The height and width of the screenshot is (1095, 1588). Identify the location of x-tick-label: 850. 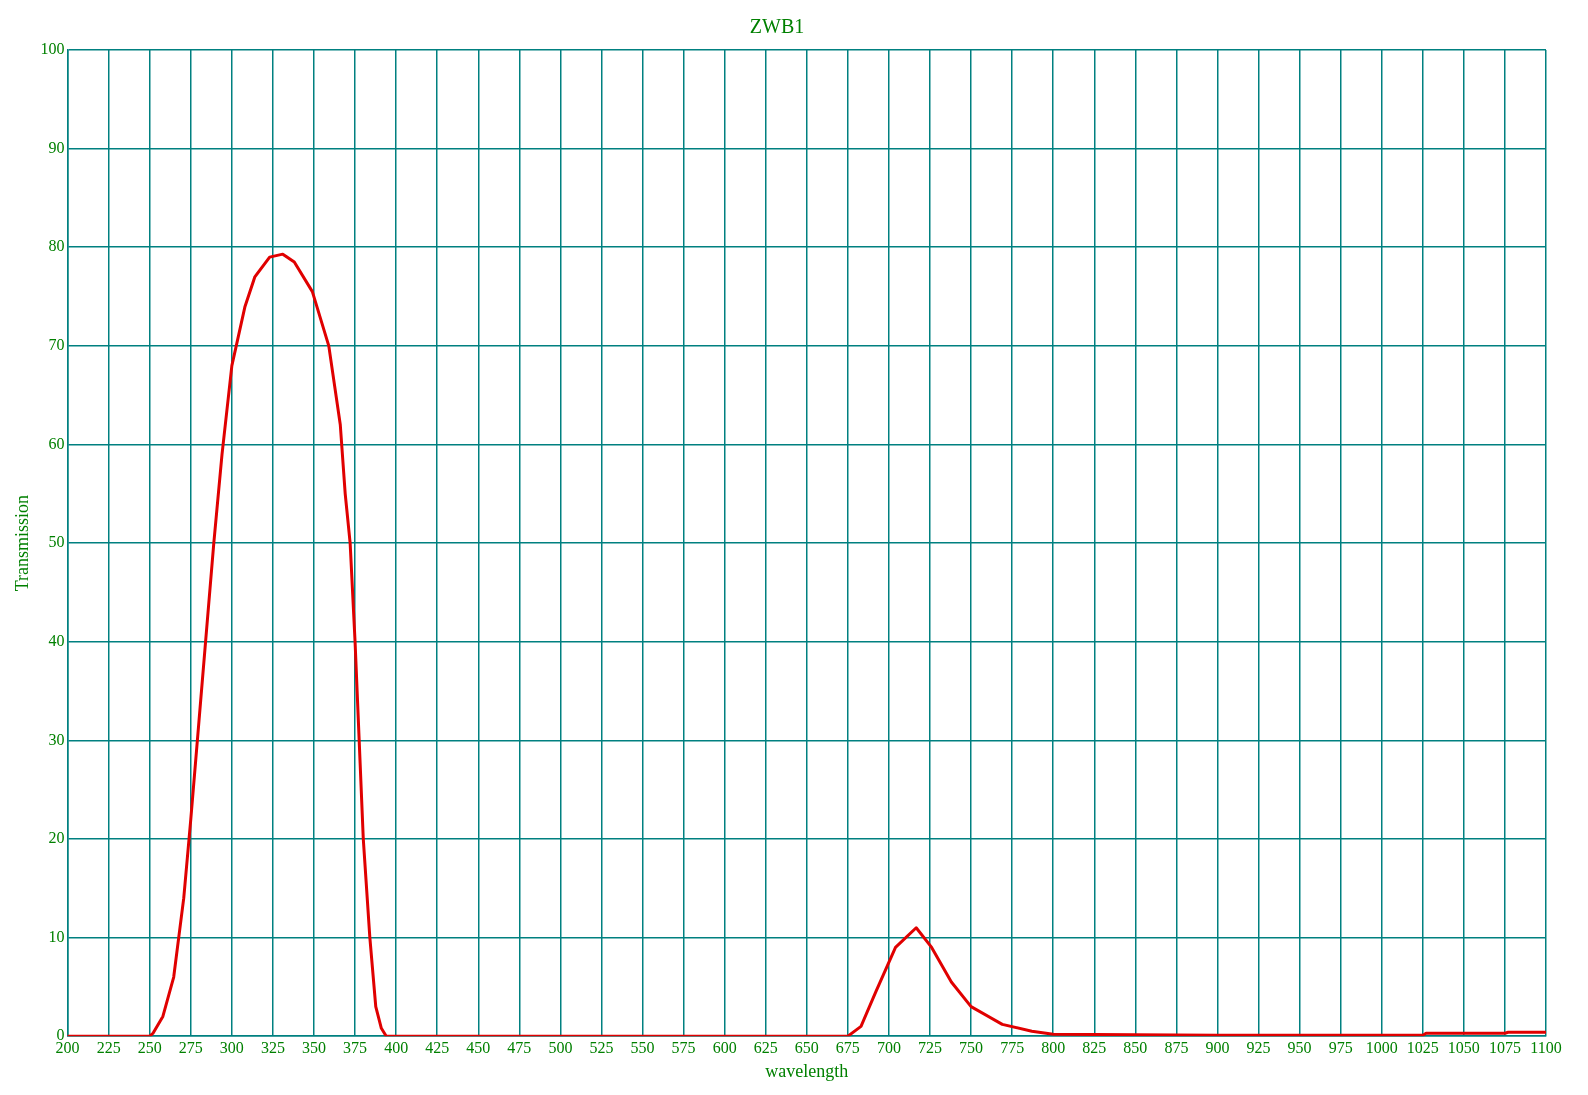
(1135, 1047).